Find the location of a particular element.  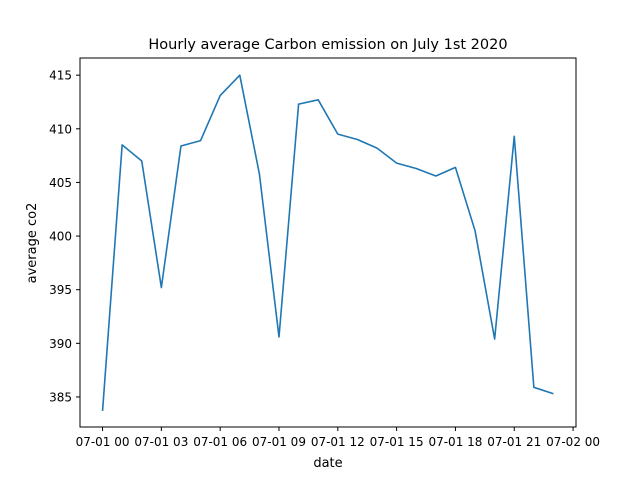

x-tick-label: 07-01 00 is located at coordinates (103, 442).